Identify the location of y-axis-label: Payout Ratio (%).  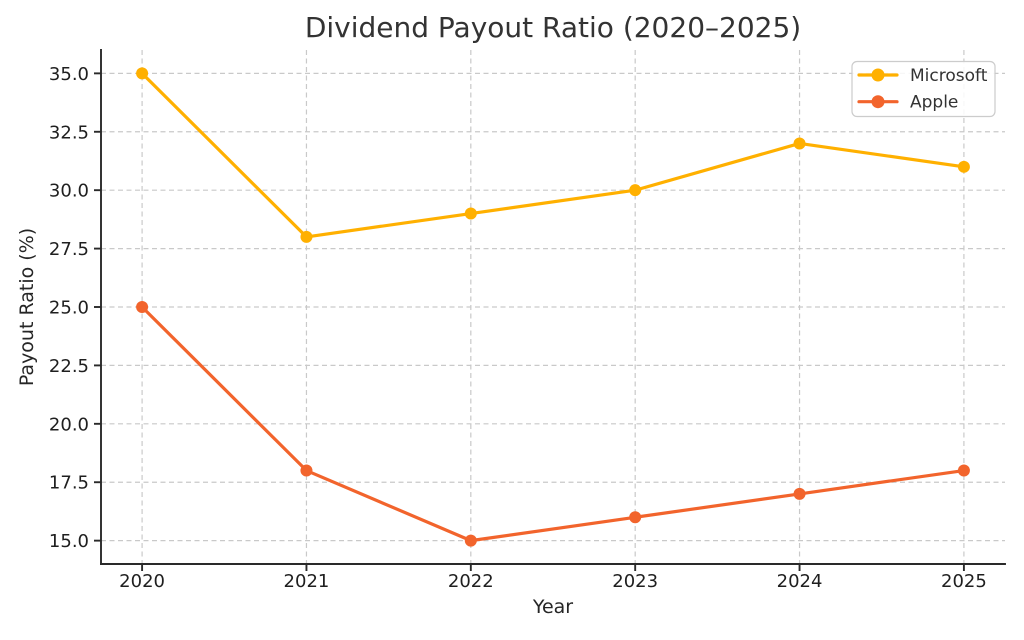
(27, 307).